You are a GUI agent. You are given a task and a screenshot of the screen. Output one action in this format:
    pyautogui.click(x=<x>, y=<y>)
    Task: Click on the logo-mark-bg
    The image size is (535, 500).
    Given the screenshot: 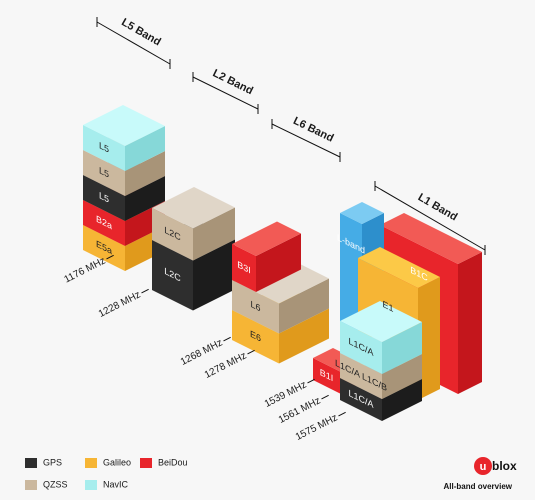 What is the action you would take?
    pyautogui.click(x=483, y=466)
    